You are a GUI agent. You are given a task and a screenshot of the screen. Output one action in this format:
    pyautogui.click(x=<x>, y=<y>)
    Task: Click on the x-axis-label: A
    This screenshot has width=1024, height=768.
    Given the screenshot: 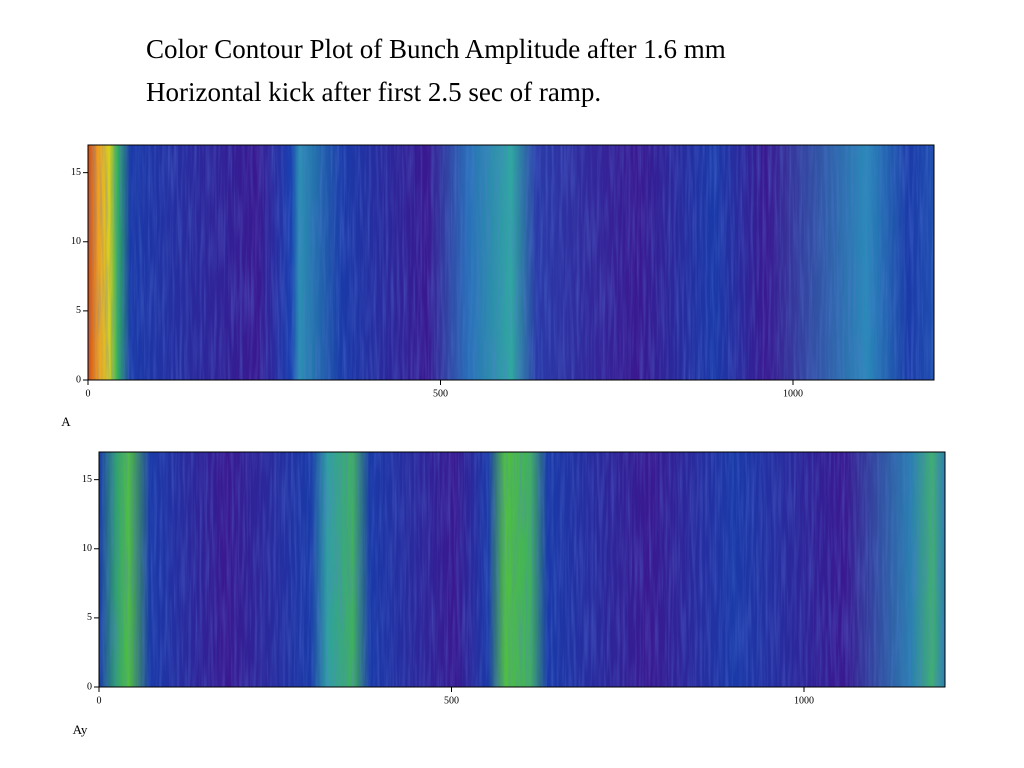 What is the action you would take?
    pyautogui.click(x=66, y=421)
    